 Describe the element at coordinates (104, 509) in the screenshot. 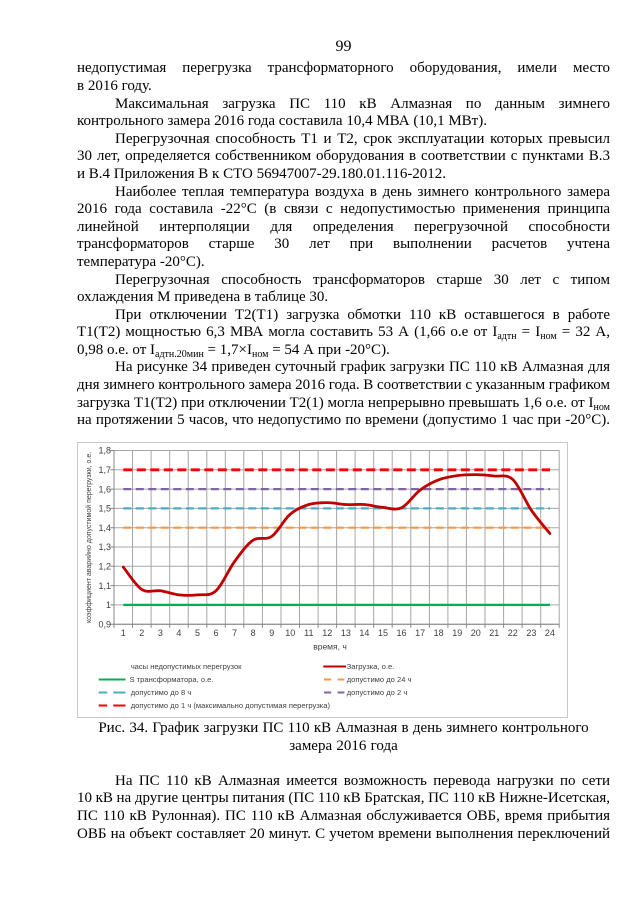

I see `svg-text: 1,5` at that location.